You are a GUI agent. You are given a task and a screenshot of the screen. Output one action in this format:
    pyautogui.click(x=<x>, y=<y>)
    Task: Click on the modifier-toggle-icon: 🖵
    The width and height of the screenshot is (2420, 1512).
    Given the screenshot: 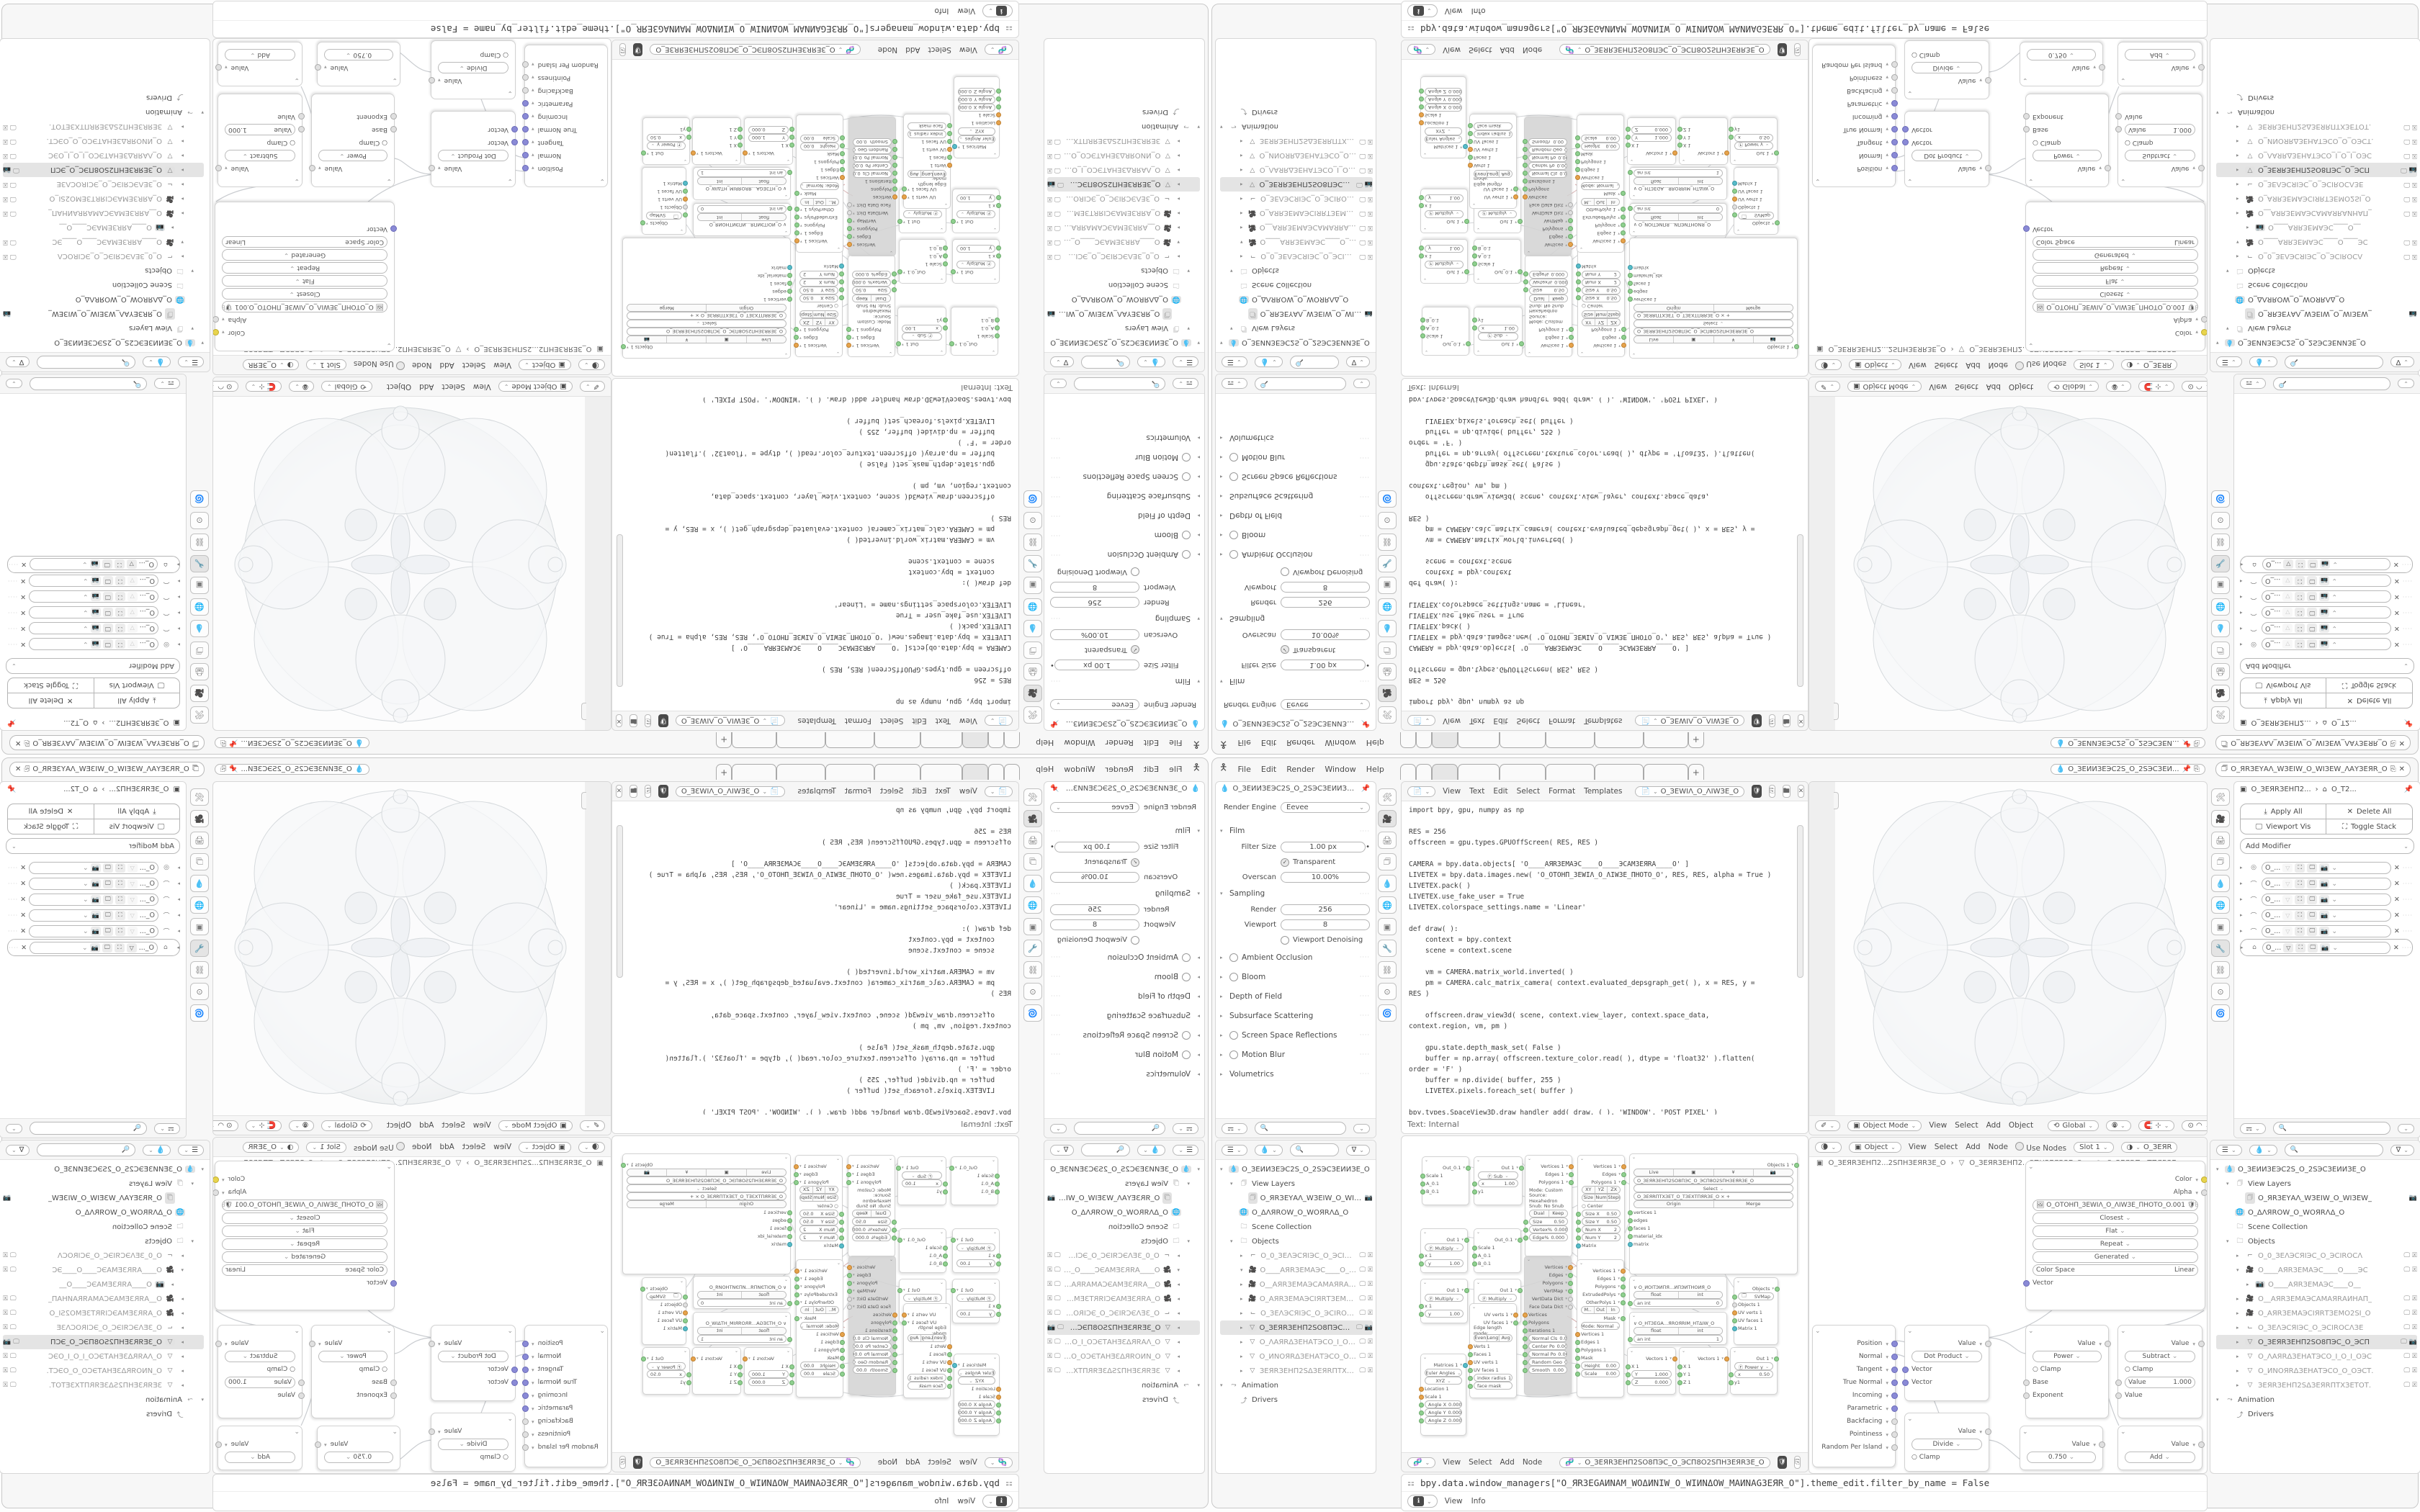 What is the action you would take?
    pyautogui.click(x=2312, y=899)
    